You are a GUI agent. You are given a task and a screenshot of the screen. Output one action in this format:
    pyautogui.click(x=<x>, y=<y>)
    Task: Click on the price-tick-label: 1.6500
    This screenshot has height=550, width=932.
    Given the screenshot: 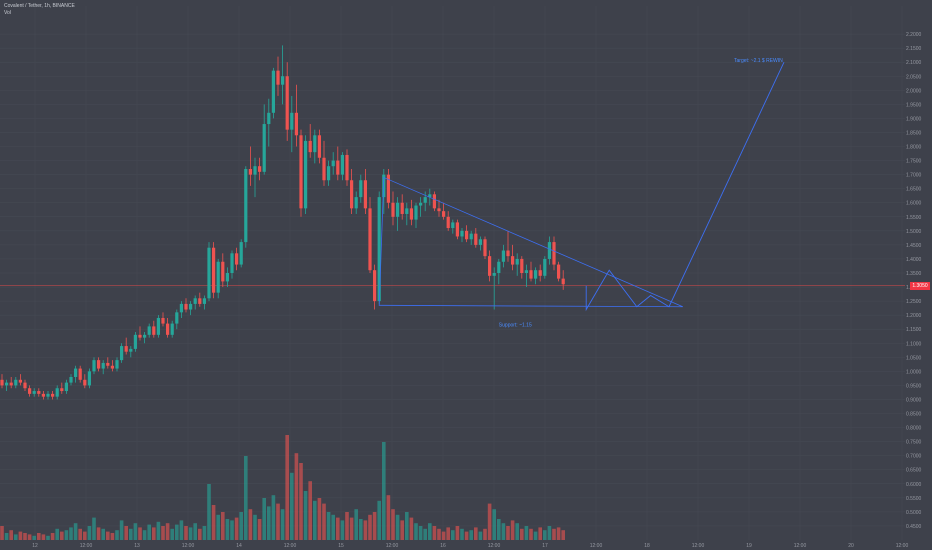 What is the action you would take?
    pyautogui.click(x=914, y=190)
    